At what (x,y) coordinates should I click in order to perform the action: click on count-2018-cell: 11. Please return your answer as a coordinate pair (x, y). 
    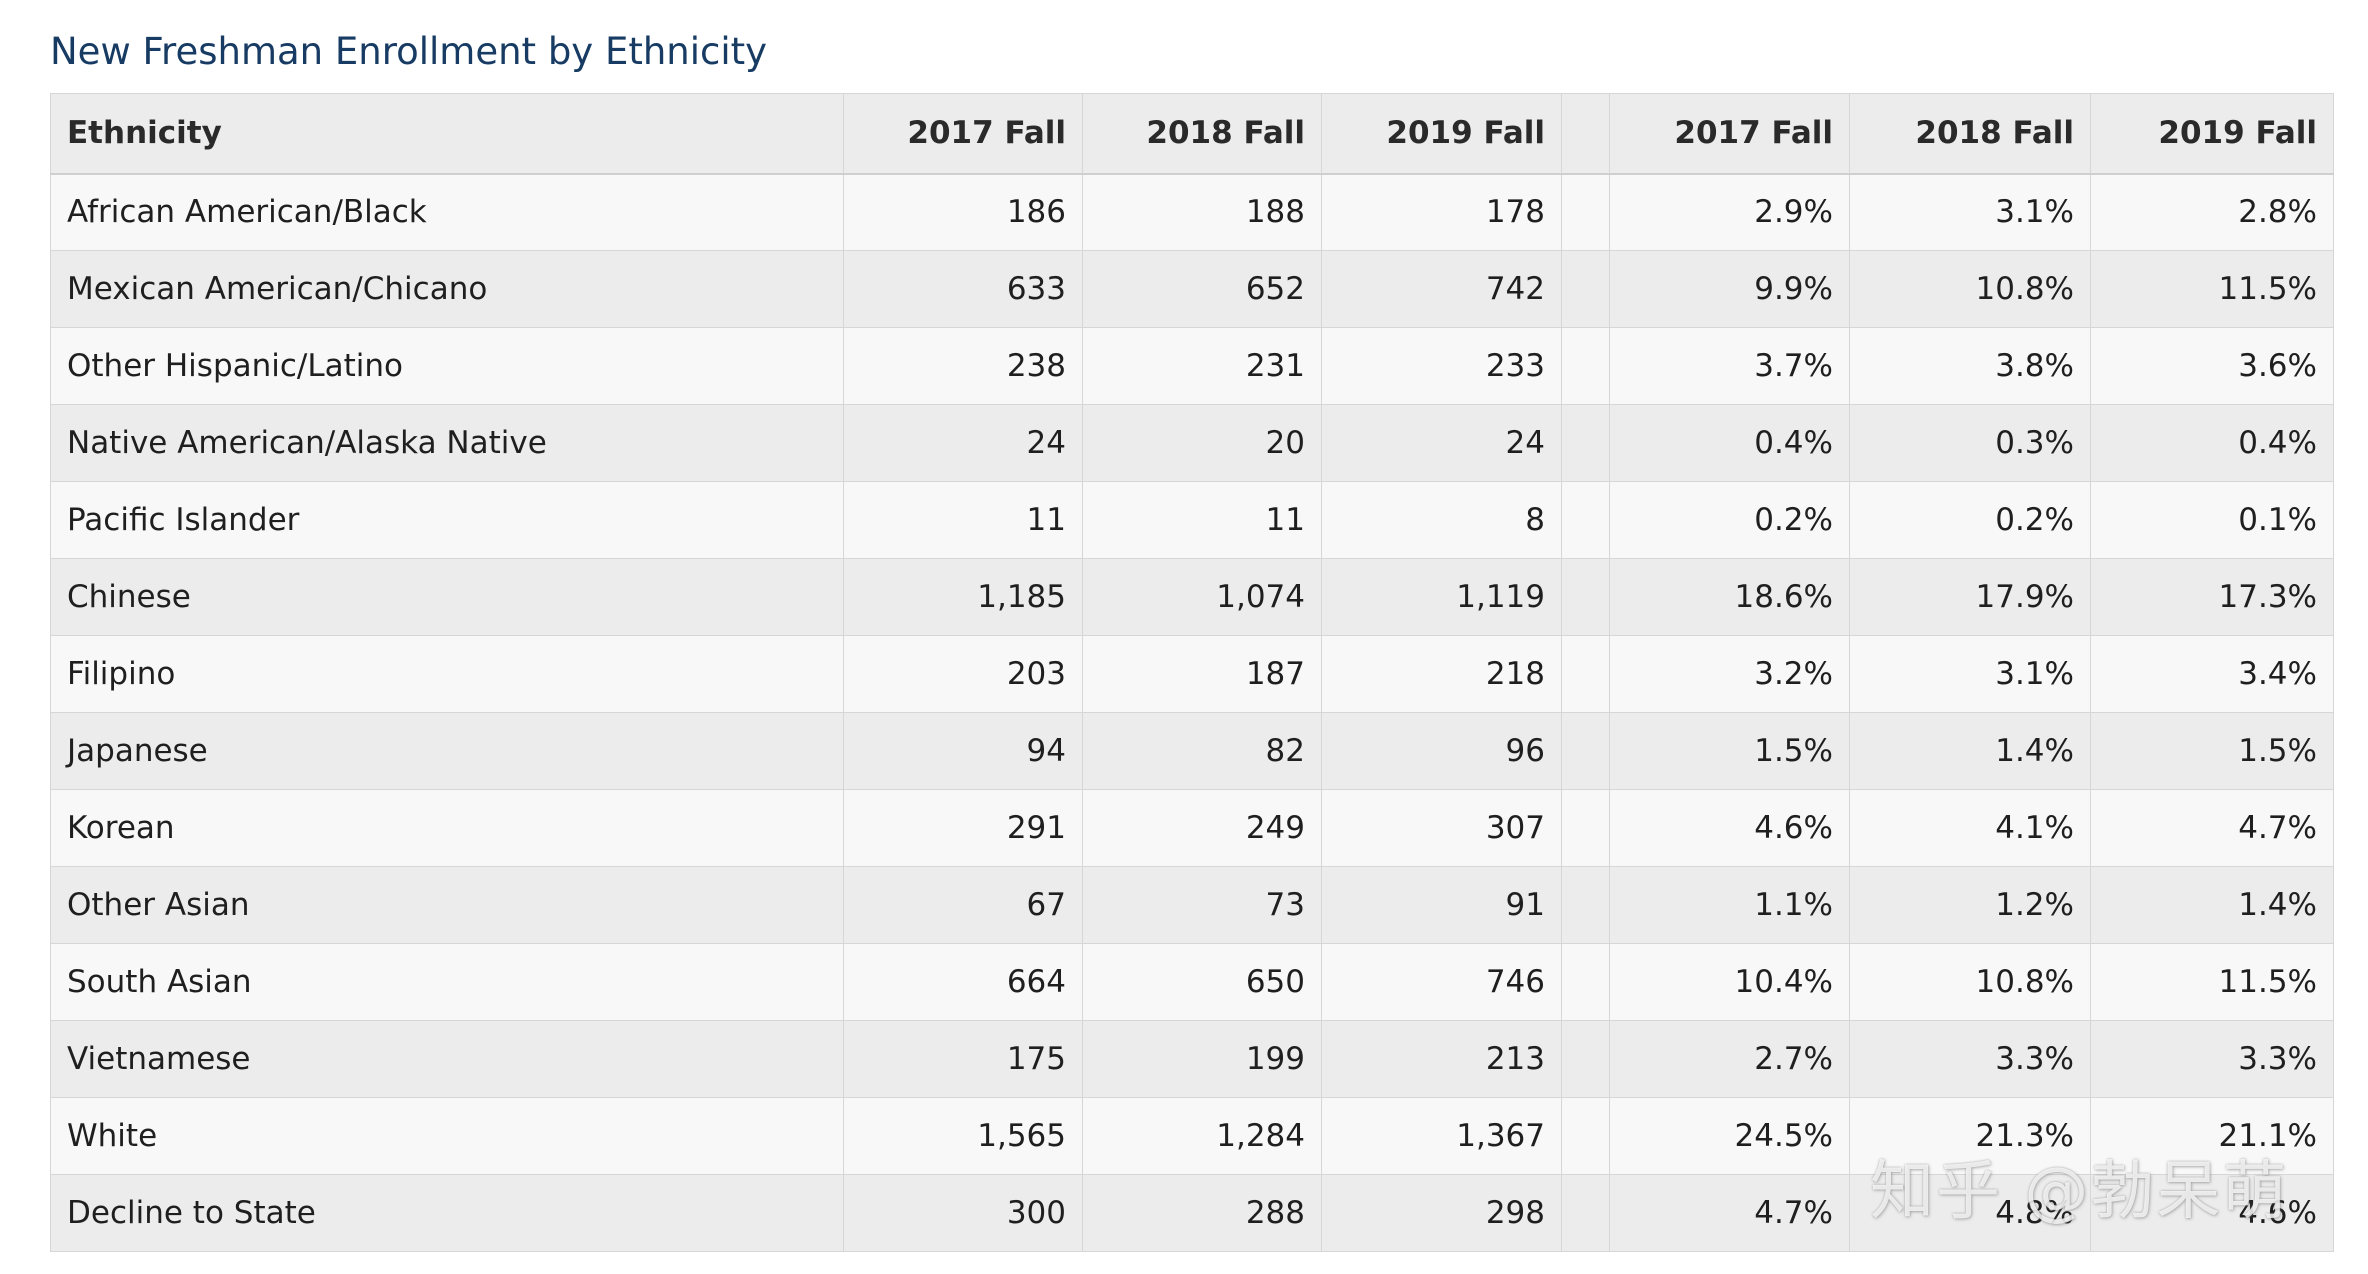
    Looking at the image, I should click on (1202, 520).